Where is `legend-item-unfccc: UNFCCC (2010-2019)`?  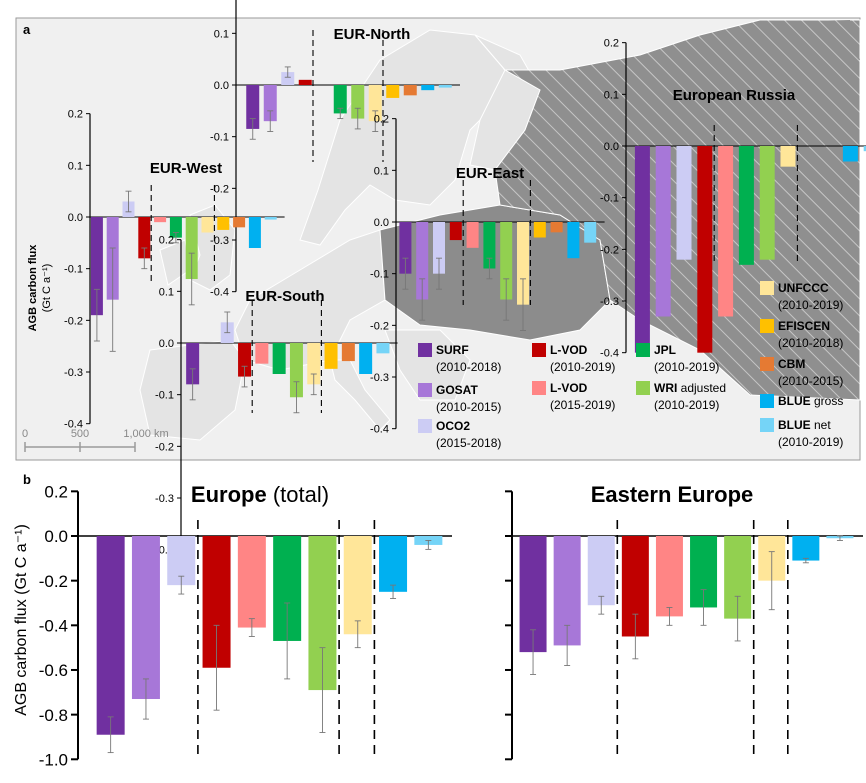 legend-item-unfccc: UNFCCC (2010-2019) is located at coordinates (801, 296).